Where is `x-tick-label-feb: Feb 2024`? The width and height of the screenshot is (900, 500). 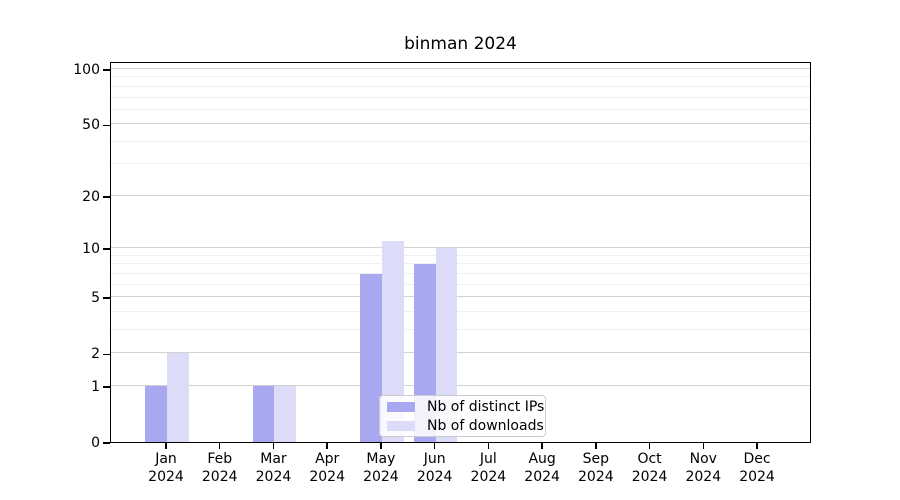
x-tick-label-feb: Feb 2024 is located at coordinates (219, 468).